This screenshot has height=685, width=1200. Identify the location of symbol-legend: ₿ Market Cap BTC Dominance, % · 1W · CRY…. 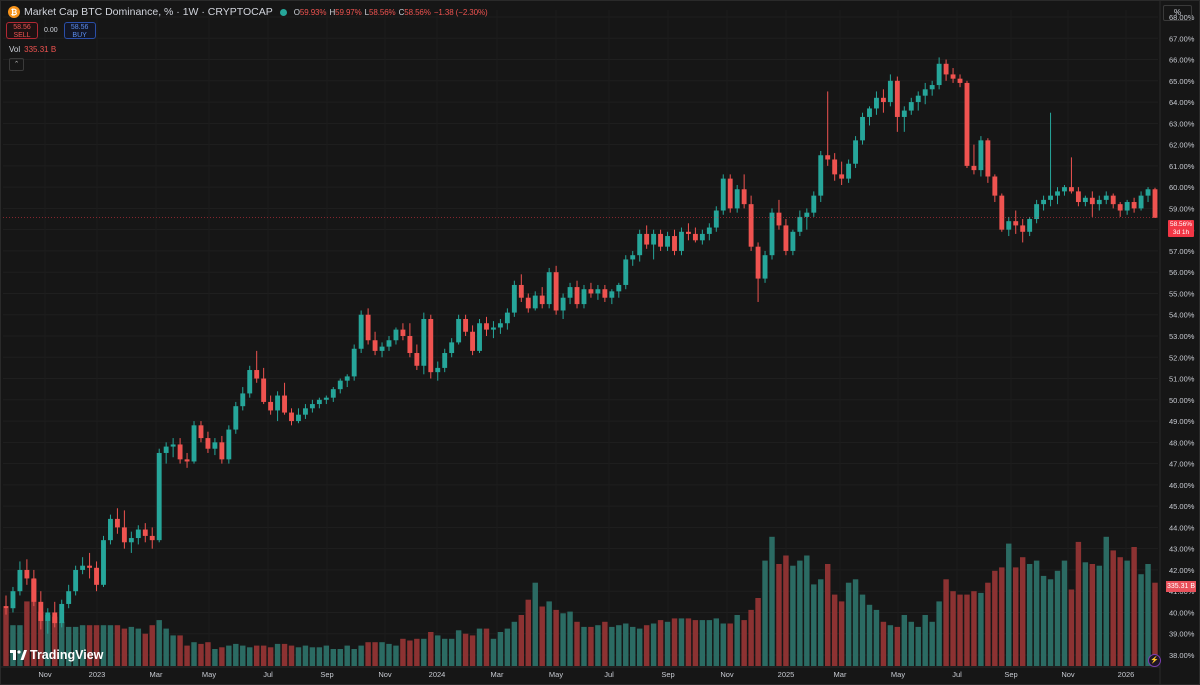
(249, 12).